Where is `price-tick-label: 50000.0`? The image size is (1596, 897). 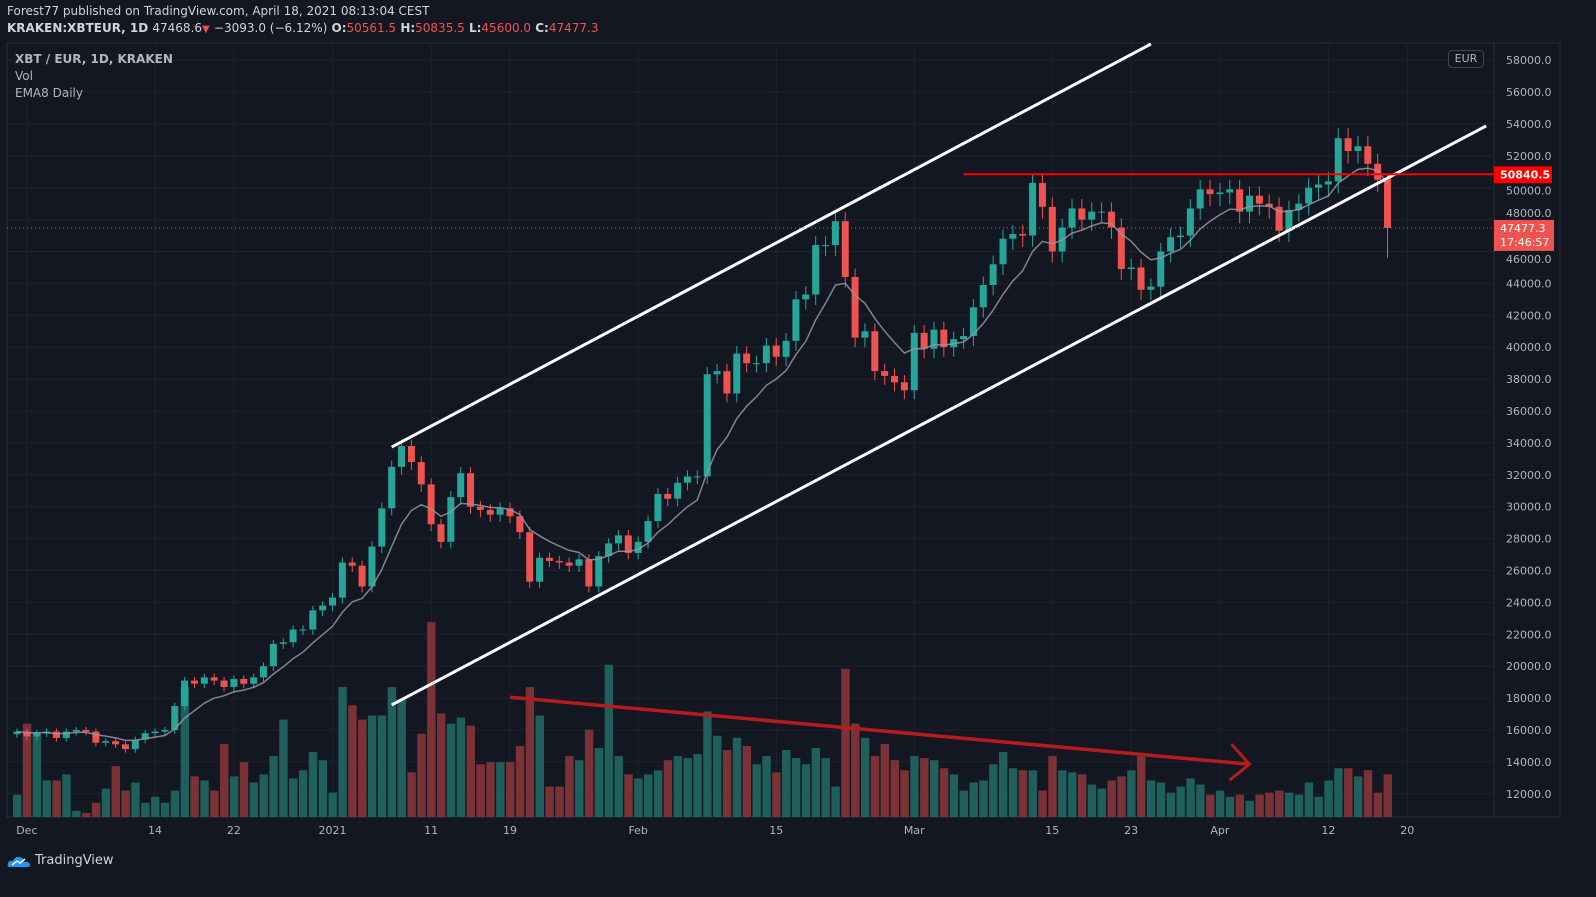
price-tick-label: 50000.0 is located at coordinates (1529, 190).